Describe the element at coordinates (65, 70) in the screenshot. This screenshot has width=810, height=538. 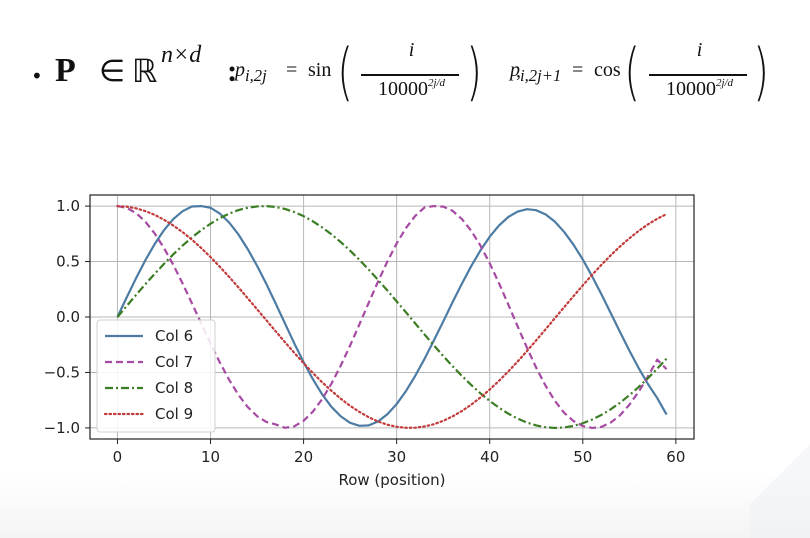
I see `matrix-symbol: P` at that location.